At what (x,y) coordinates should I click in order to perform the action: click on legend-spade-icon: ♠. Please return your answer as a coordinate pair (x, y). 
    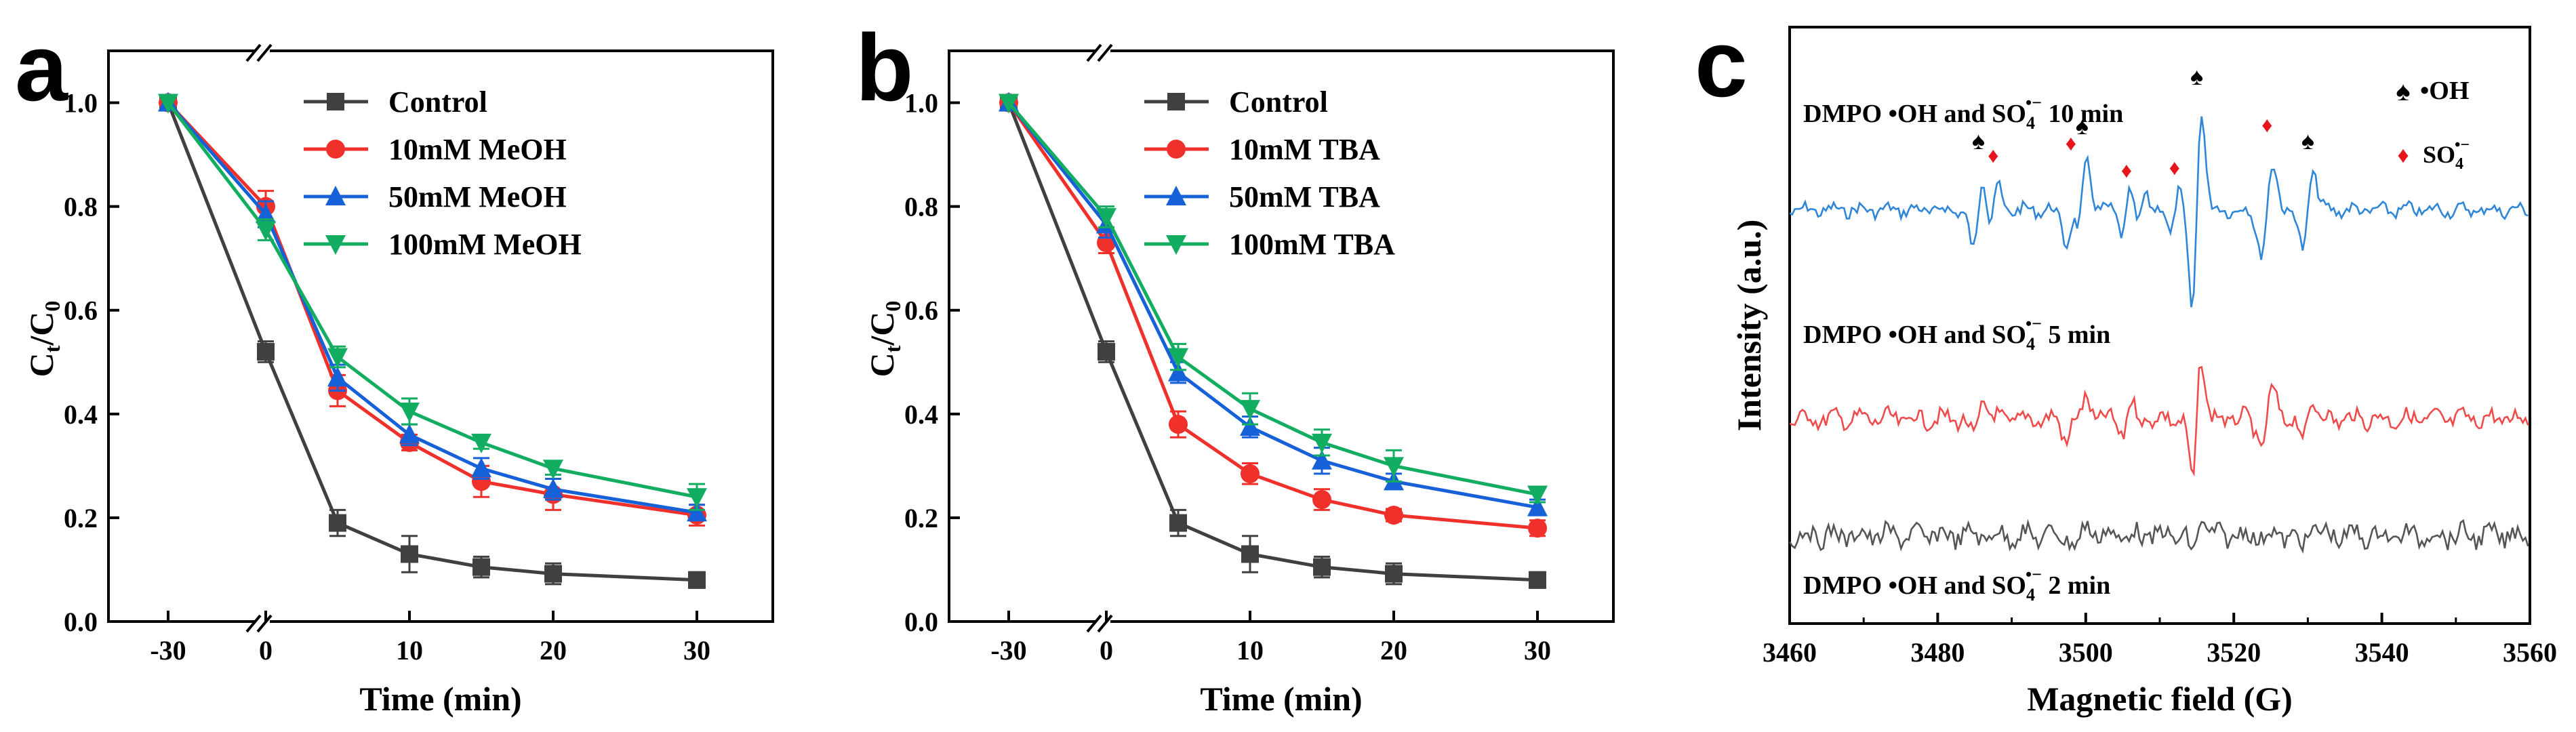
    Looking at the image, I should click on (2403, 91).